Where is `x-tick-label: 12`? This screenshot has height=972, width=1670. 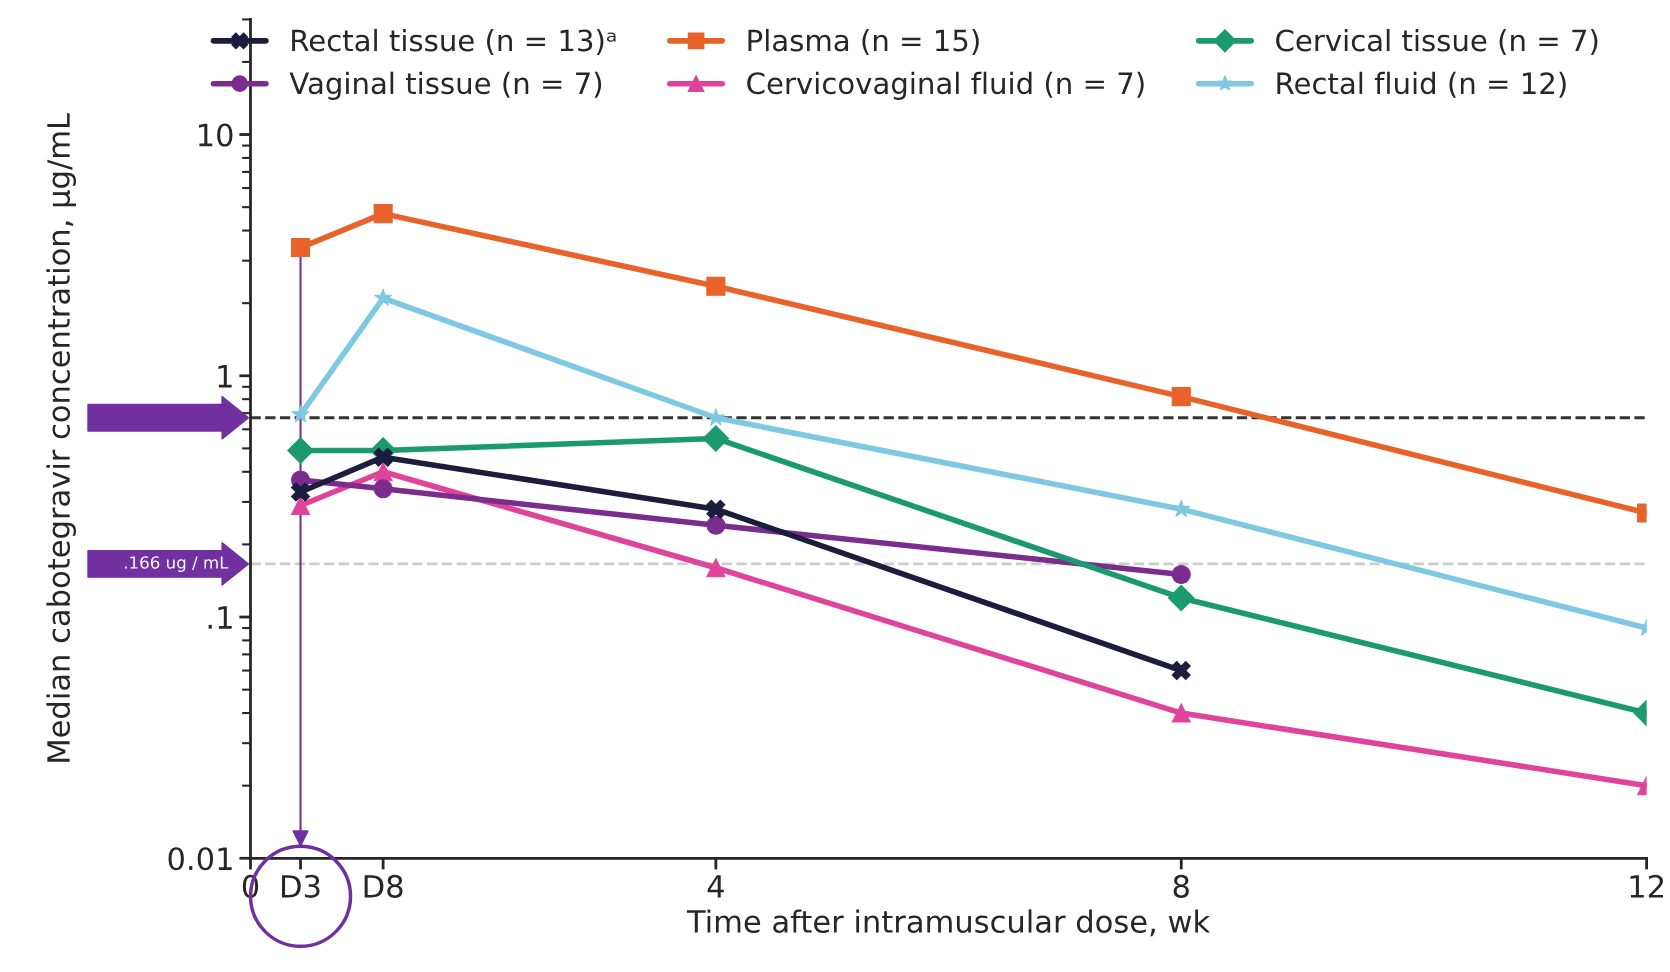
x-tick-label: 12 is located at coordinates (1646, 886).